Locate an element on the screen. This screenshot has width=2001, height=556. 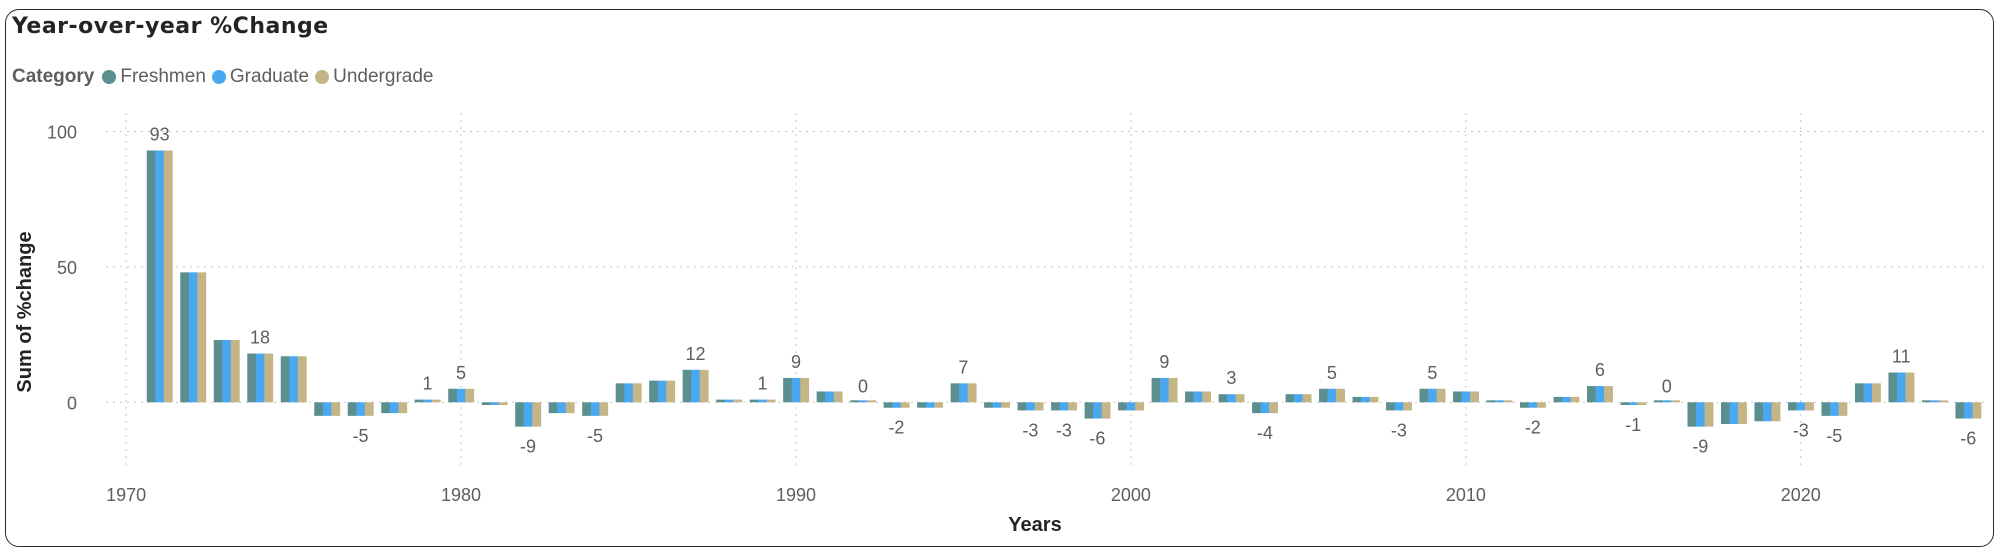
bar-freshmen-2024 is located at coordinates (1926, 401).